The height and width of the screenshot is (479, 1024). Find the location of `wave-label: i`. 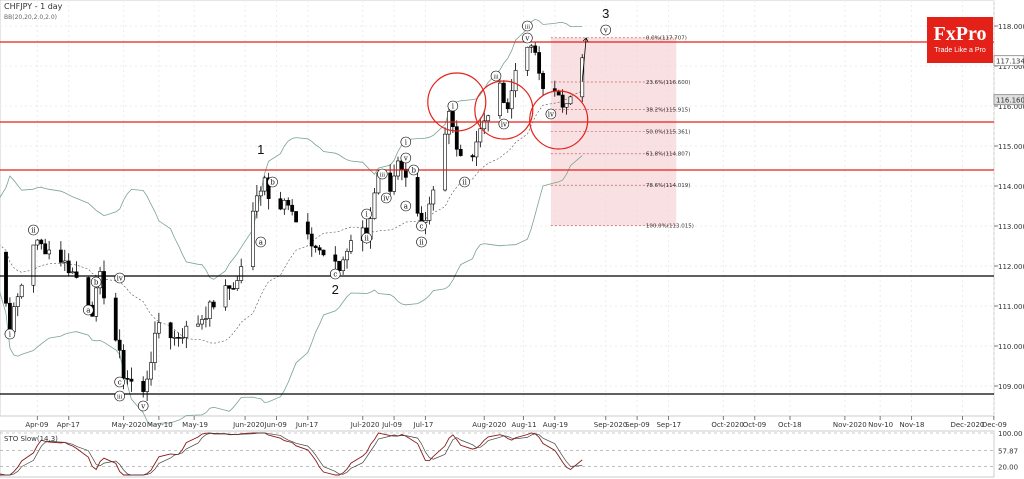

wave-label: i is located at coordinates (406, 143).